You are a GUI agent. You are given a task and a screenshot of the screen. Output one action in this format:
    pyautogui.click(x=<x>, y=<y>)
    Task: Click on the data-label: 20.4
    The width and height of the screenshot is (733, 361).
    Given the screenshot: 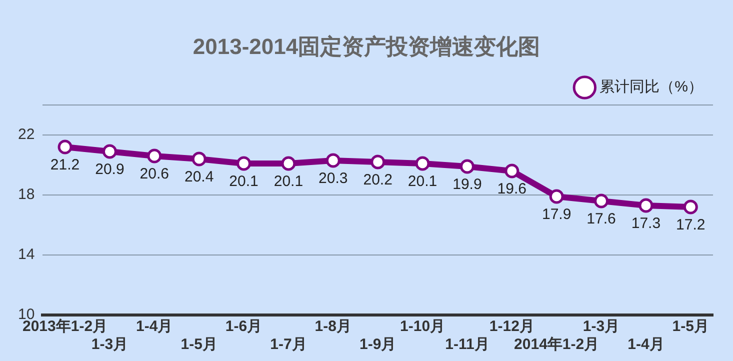 What is the action you would take?
    pyautogui.click(x=199, y=177)
    